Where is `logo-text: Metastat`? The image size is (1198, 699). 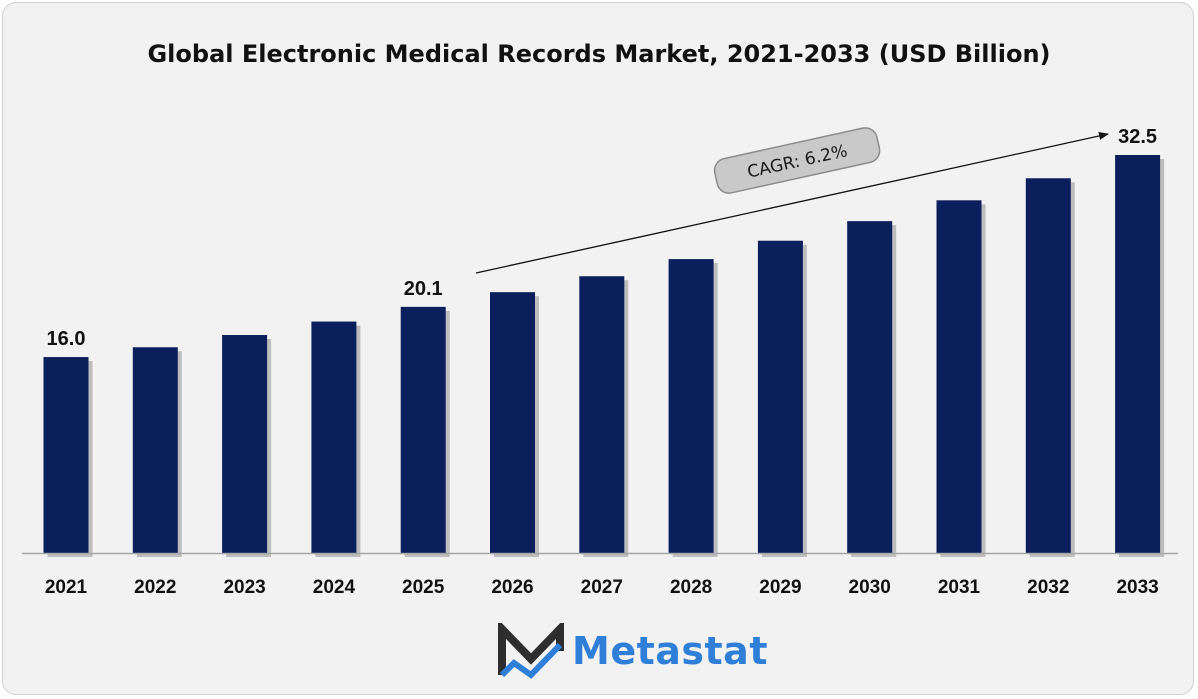
logo-text: Metastat is located at coordinates (670, 651).